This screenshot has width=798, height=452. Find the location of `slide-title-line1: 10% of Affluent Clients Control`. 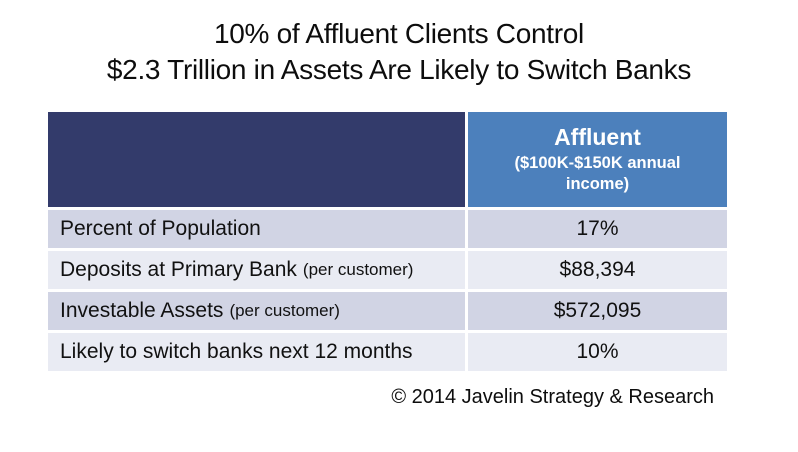

slide-title-line1: 10% of Affluent Clients Control is located at coordinates (399, 33).